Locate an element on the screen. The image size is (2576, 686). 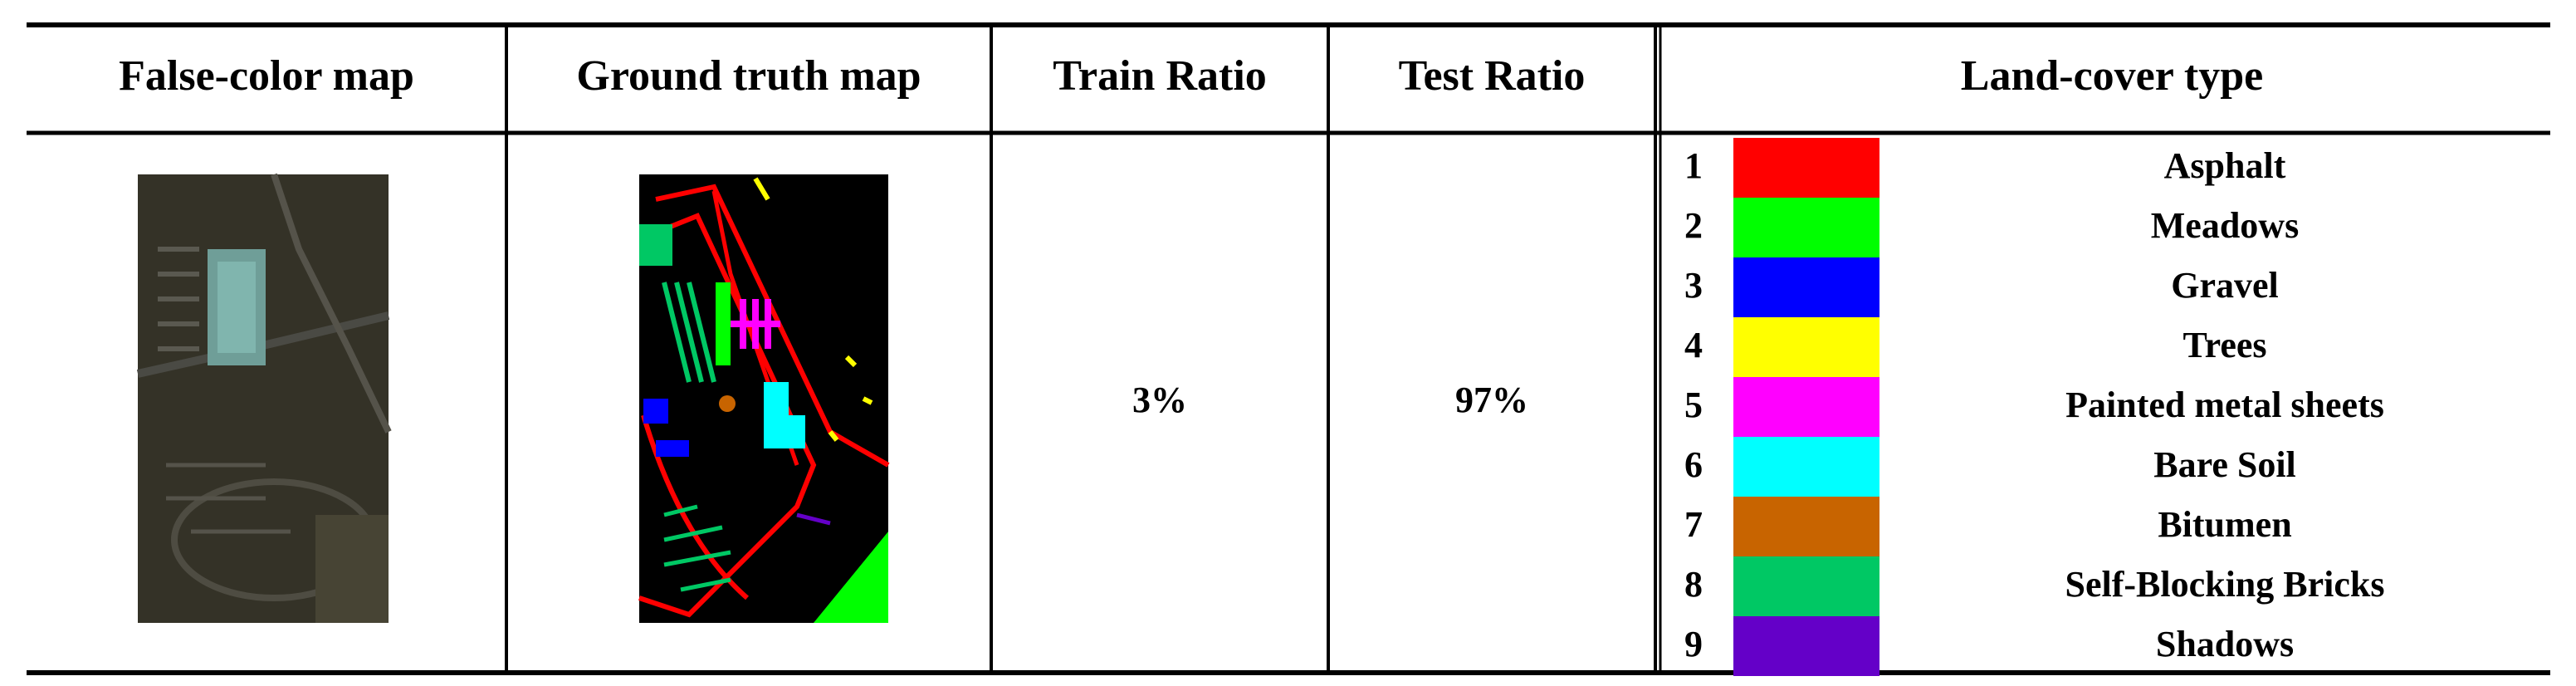
class-number: 6 is located at coordinates (1693, 465).